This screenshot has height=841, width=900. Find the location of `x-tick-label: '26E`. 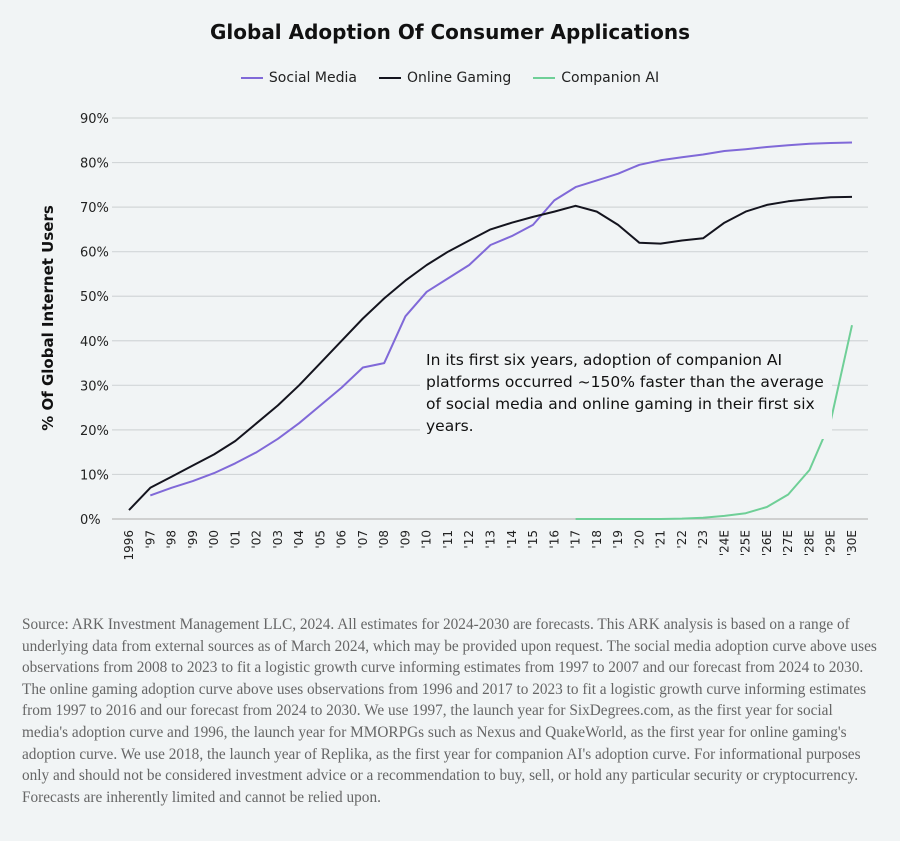

x-tick-label: '26E is located at coordinates (767, 543).